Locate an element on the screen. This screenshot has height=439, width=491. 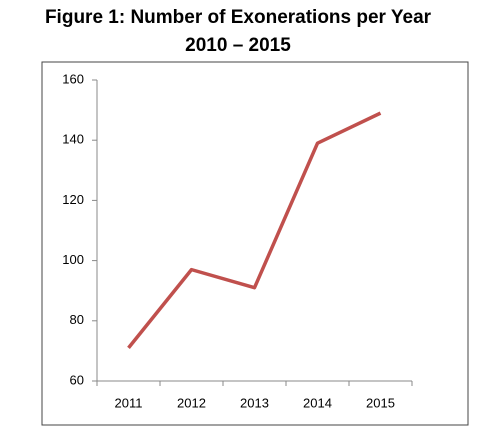
x-tick-label: 2012 is located at coordinates (191, 402).